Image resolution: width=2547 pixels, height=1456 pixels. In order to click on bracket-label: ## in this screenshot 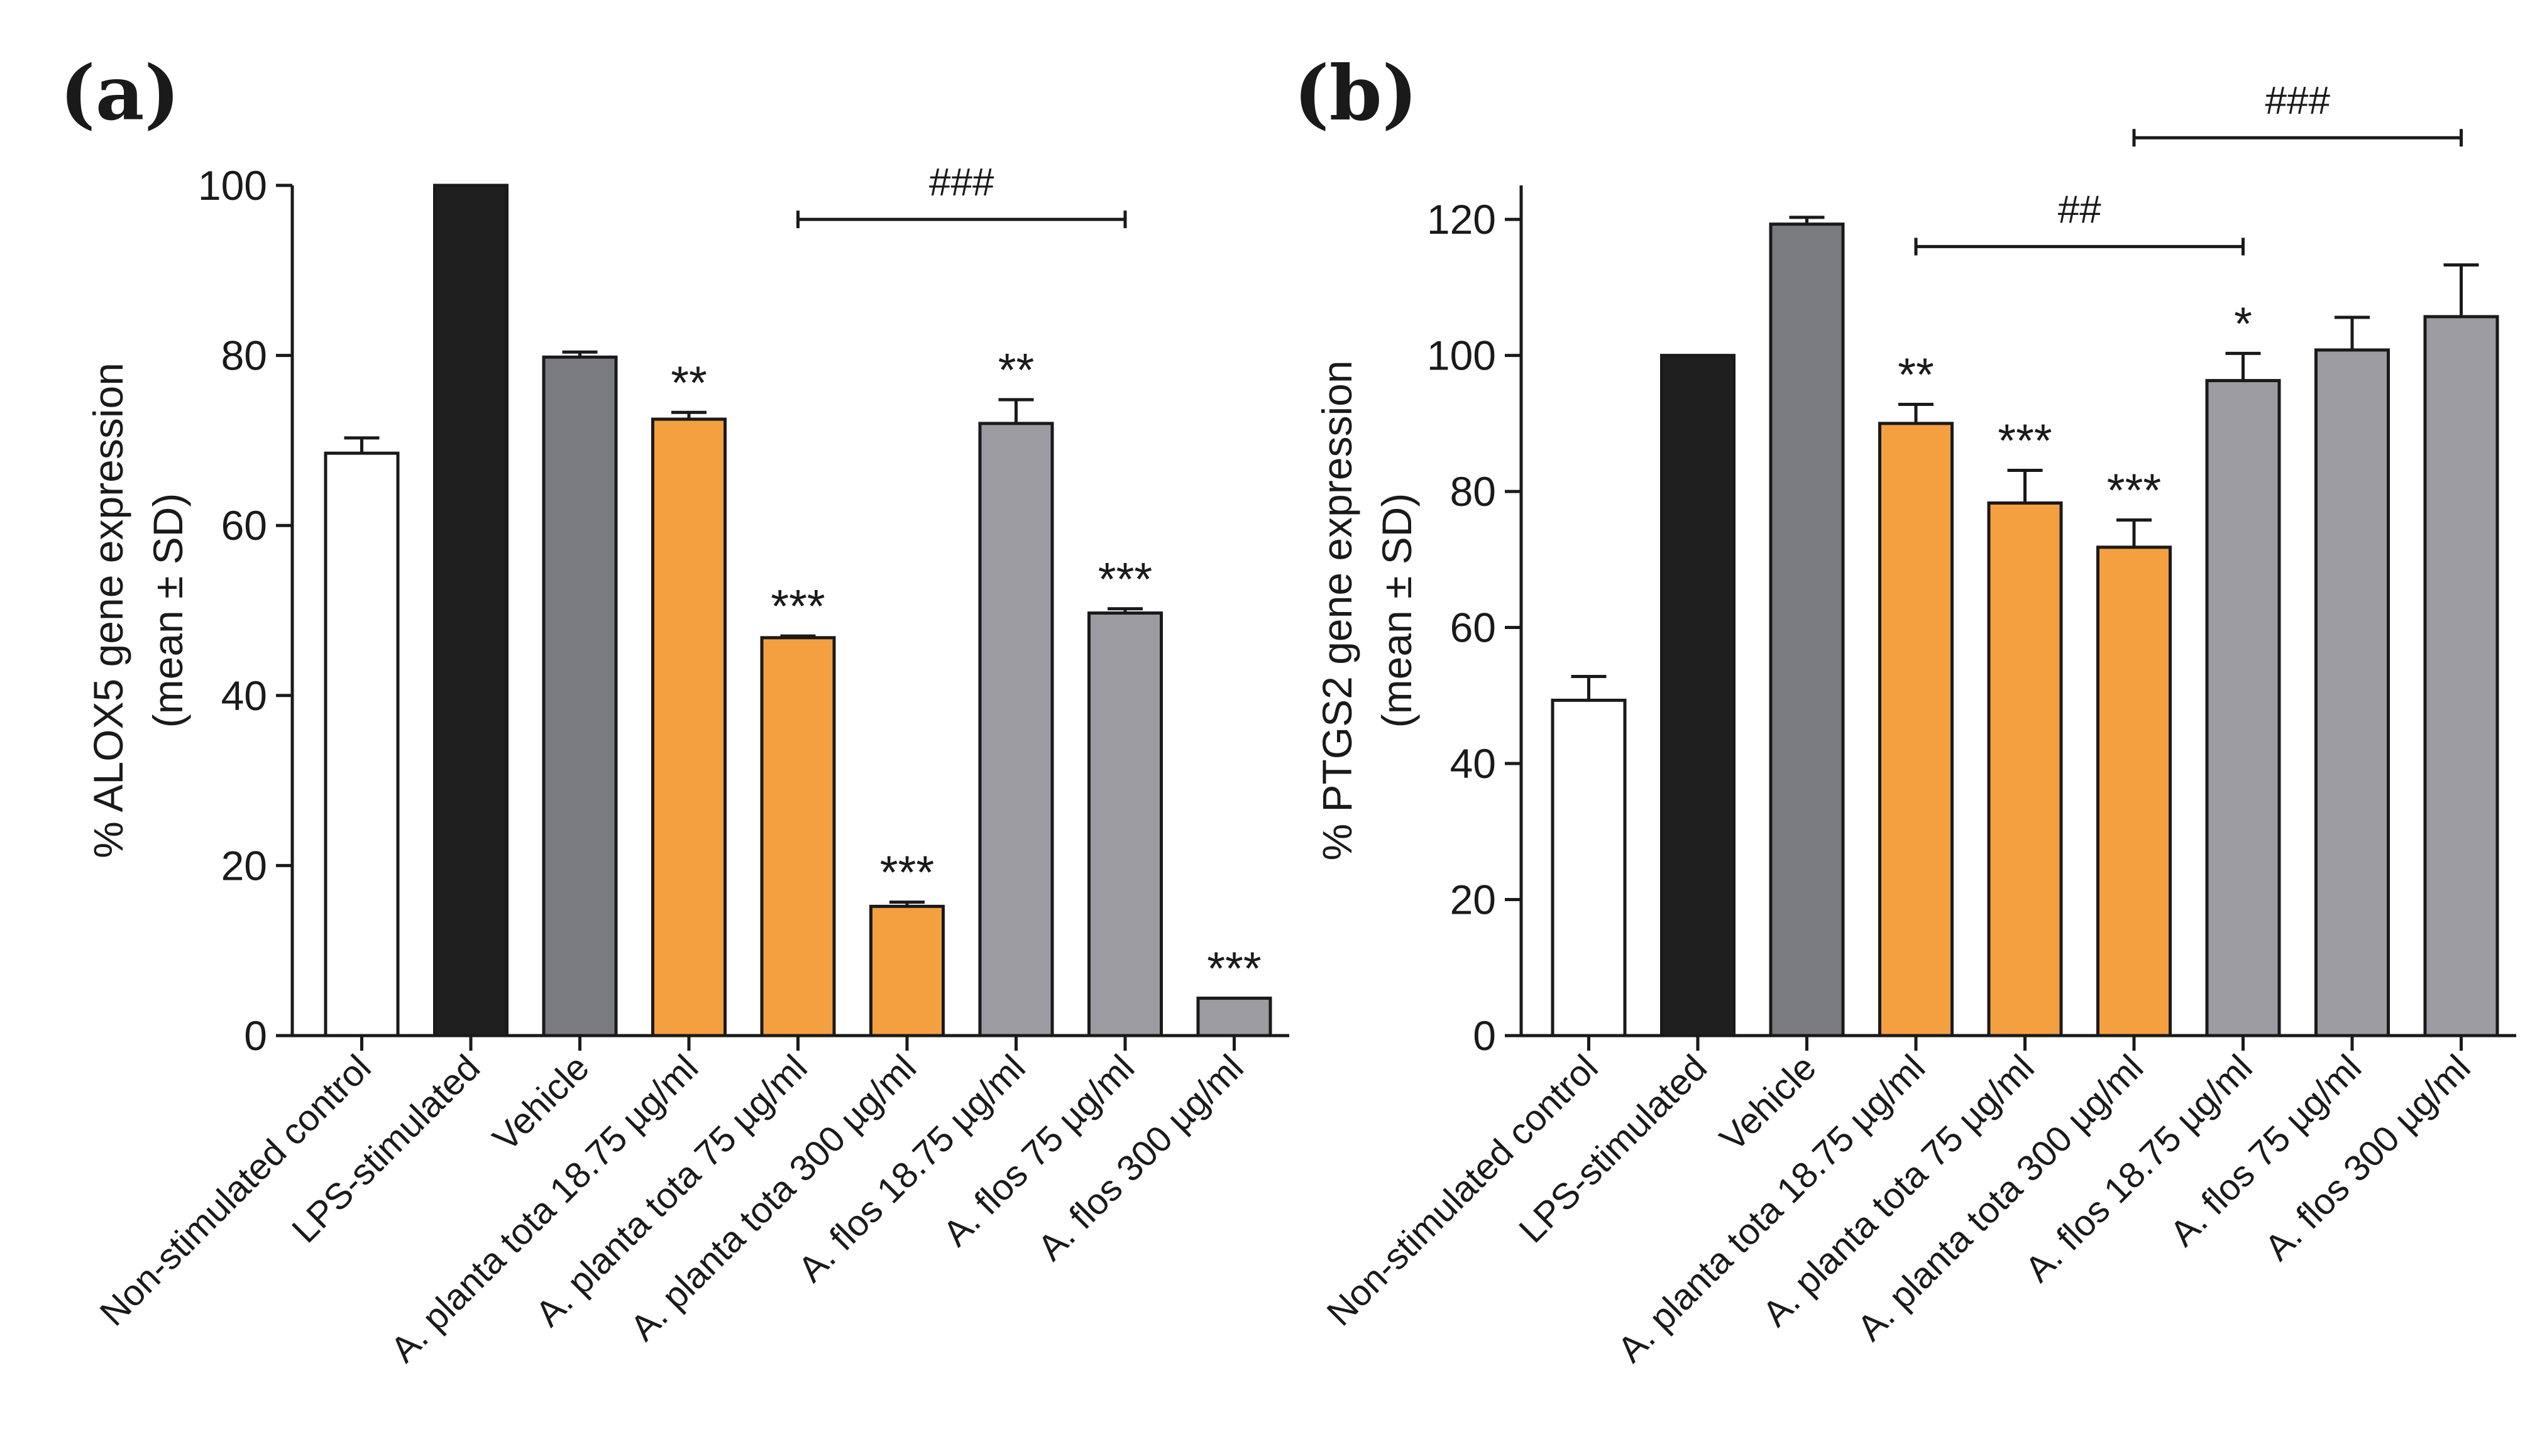, I will do `click(2080, 209)`.